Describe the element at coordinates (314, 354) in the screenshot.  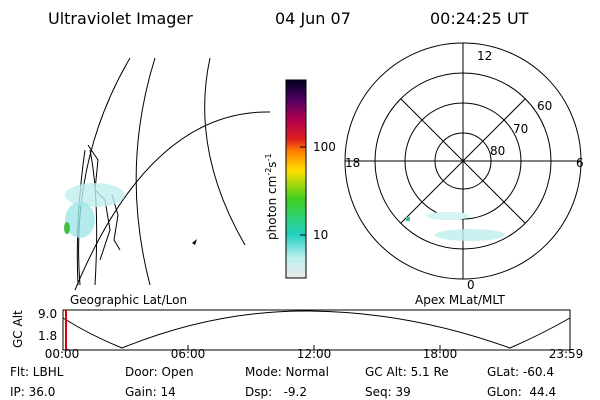
I see `strip-time-label: 12:00` at that location.